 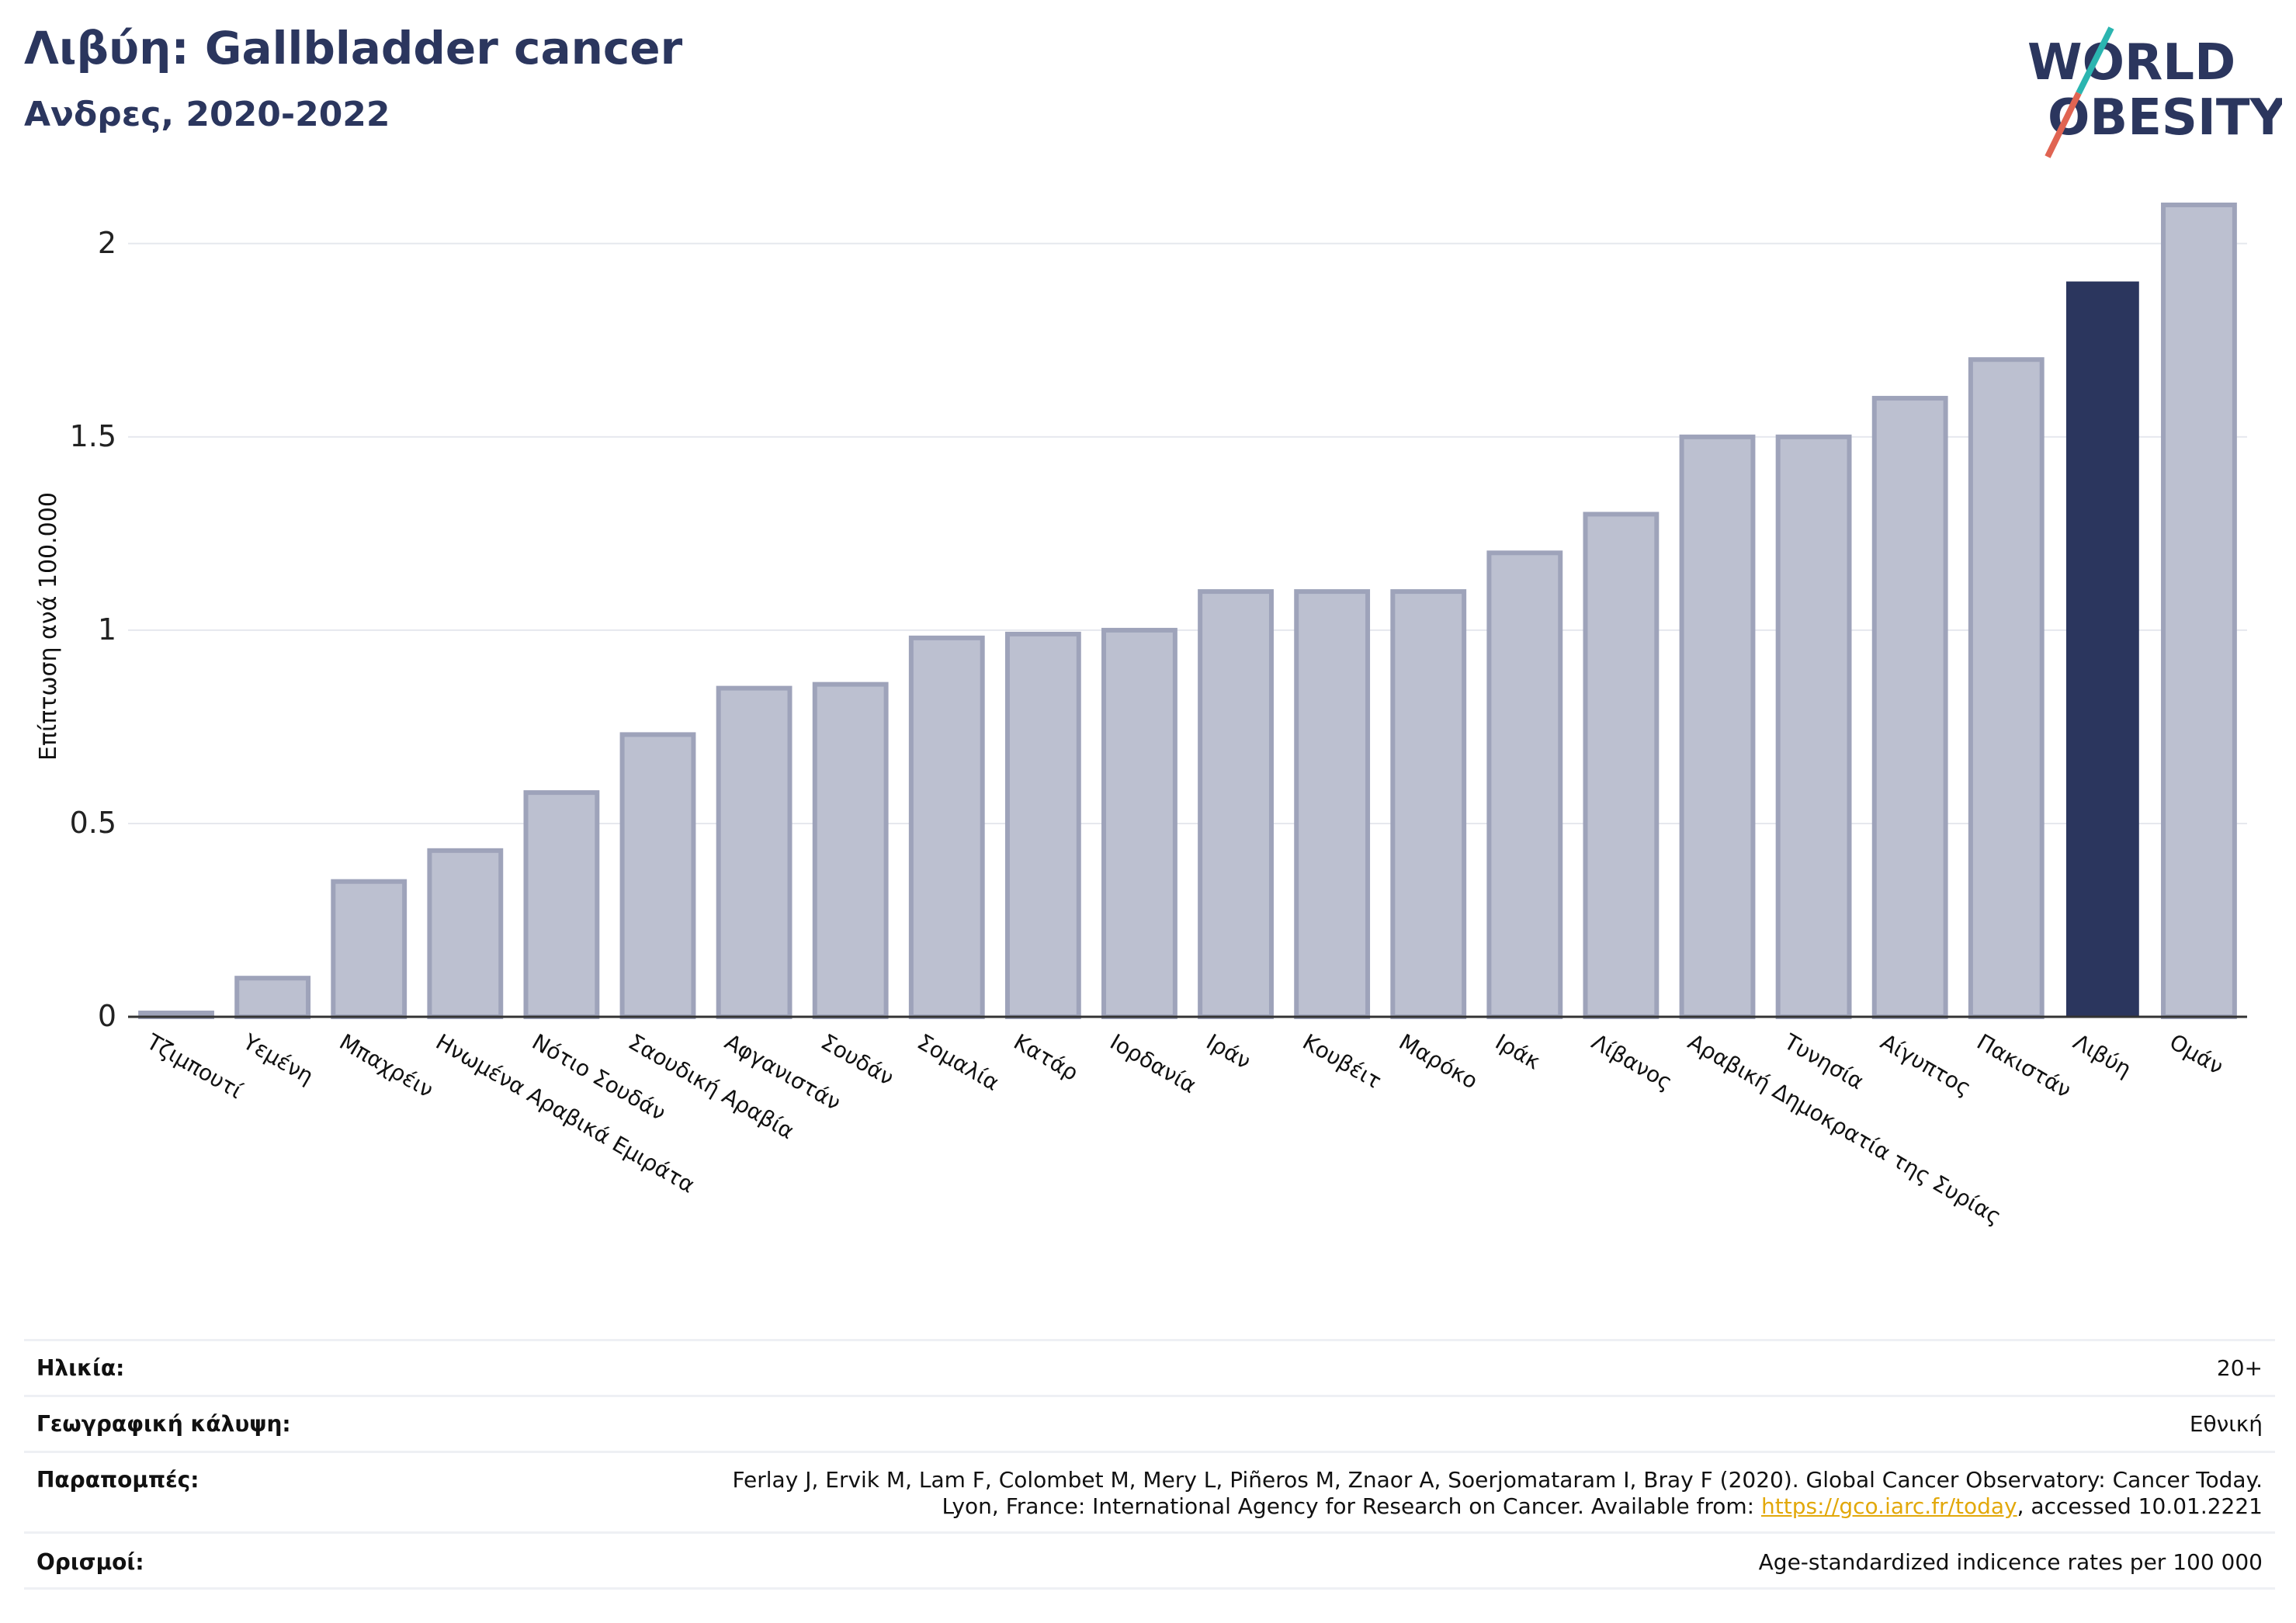 What do you see at coordinates (2095, 60) in the screenshot?
I see `logo-slash-teal` at bounding box center [2095, 60].